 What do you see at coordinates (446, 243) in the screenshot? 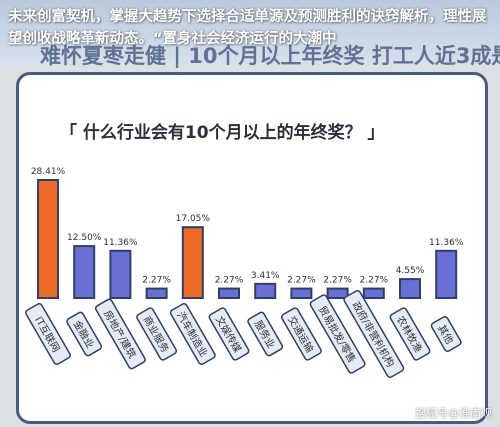
I see `value-label-11: 11.36%` at bounding box center [446, 243].